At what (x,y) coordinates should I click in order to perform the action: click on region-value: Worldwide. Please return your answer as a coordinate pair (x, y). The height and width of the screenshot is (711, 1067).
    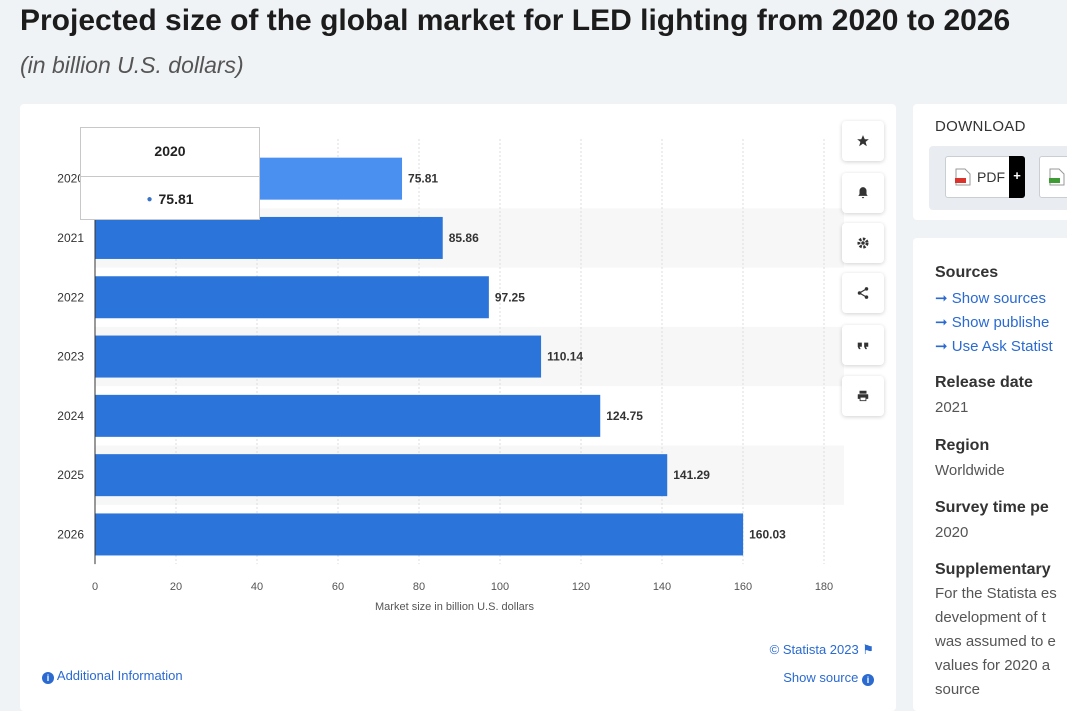
    Looking at the image, I should click on (970, 470).